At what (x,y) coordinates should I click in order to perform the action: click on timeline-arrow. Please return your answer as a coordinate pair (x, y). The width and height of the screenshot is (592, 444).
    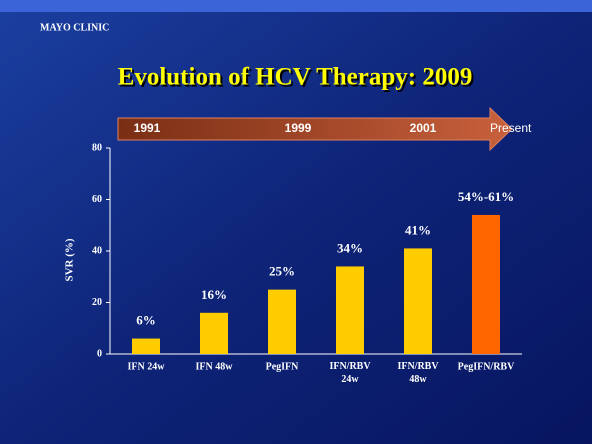
    Looking at the image, I should click on (315, 129).